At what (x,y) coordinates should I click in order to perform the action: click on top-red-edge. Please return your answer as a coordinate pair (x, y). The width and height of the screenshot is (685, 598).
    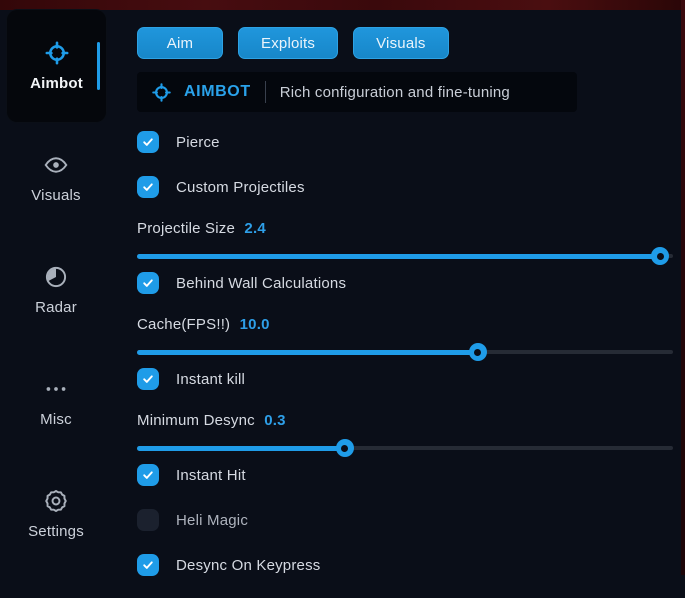
    Looking at the image, I should click on (342, 5).